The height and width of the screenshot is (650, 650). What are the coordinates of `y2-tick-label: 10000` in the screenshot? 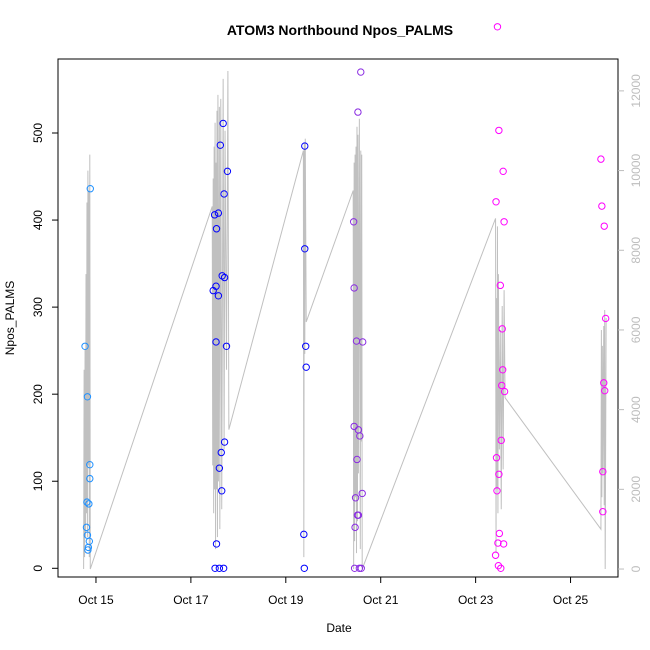 It's located at (636, 171).